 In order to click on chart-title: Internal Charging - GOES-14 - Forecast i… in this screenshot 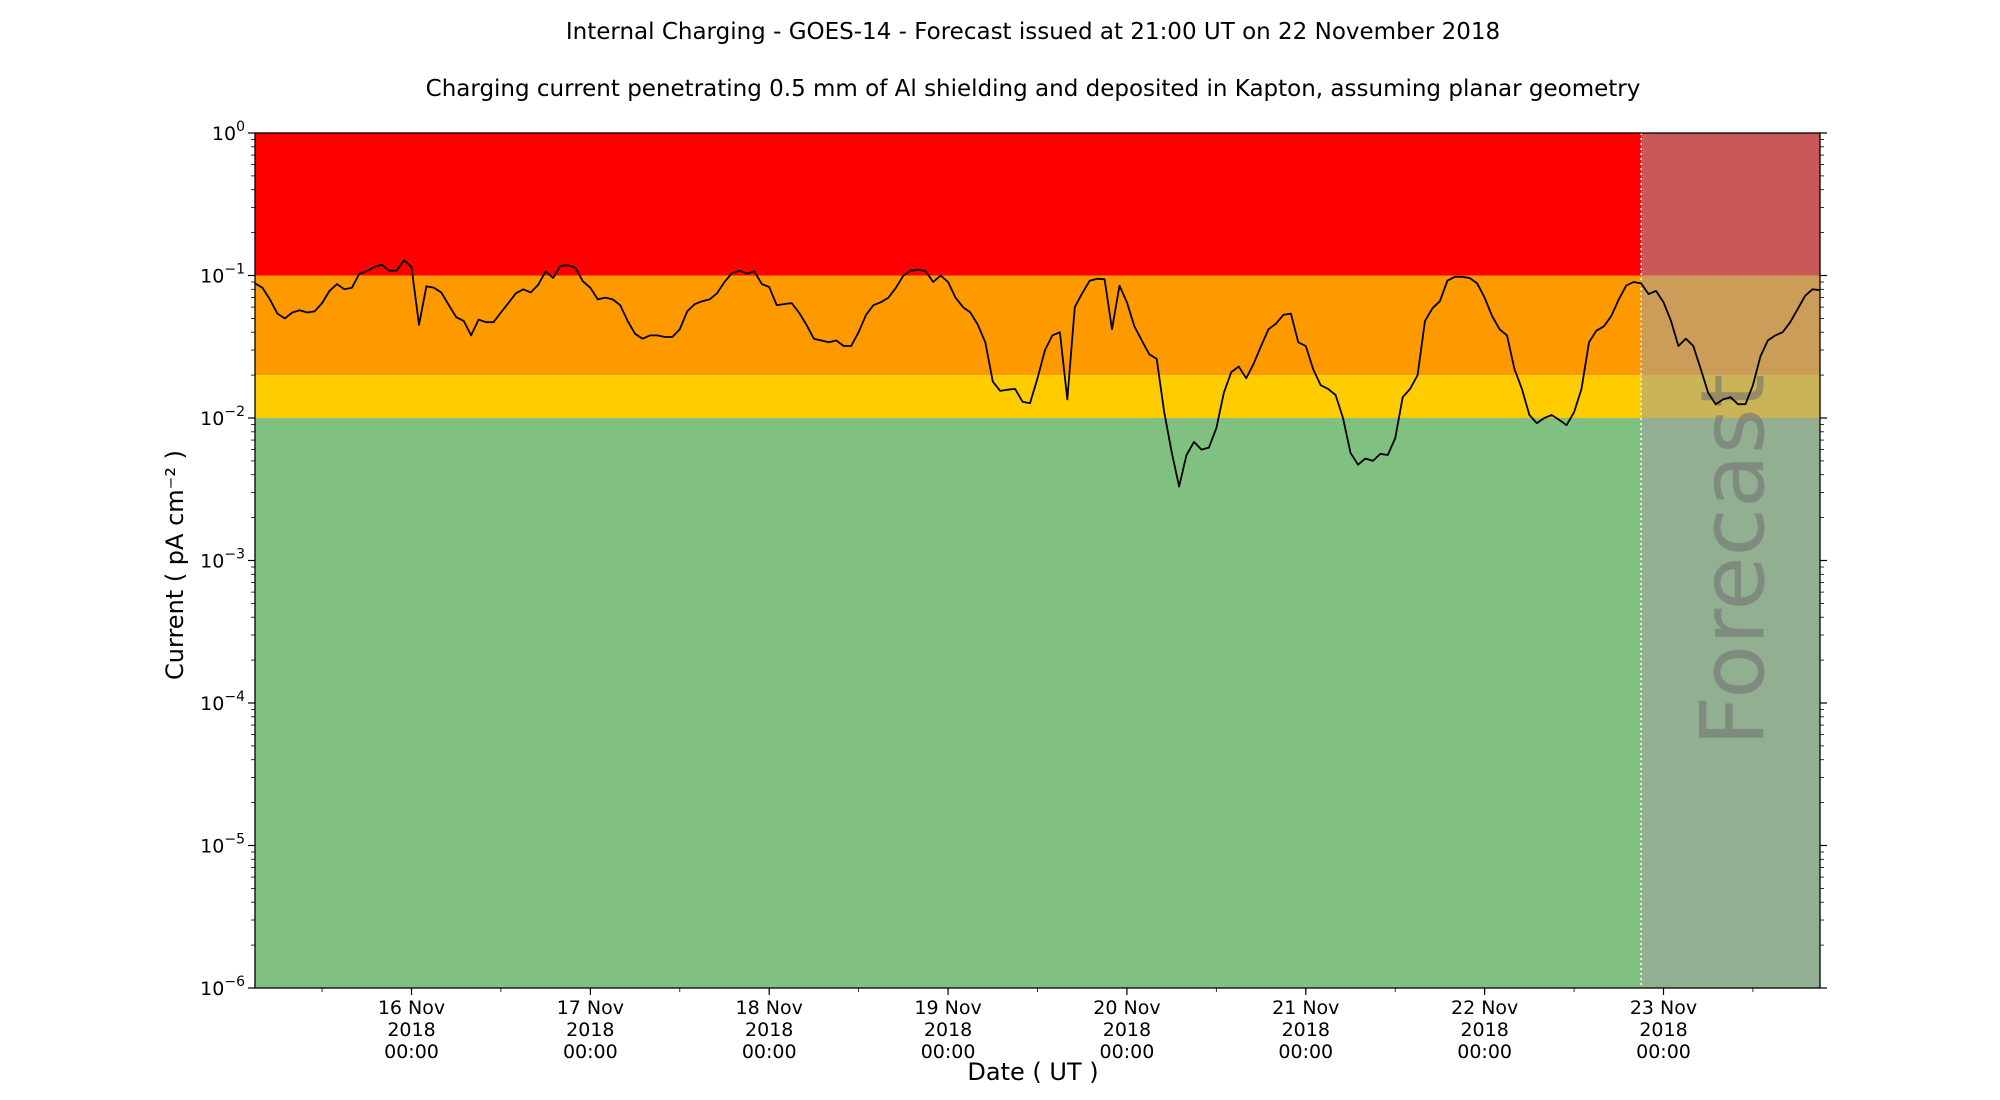, I will do `click(1033, 32)`.